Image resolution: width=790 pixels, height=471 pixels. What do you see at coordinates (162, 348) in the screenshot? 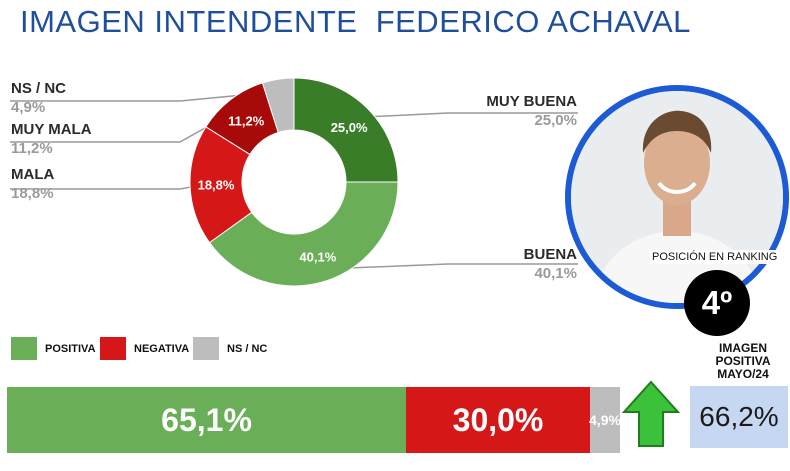
I see `legend-label-negativa: NEGATIVA` at bounding box center [162, 348].